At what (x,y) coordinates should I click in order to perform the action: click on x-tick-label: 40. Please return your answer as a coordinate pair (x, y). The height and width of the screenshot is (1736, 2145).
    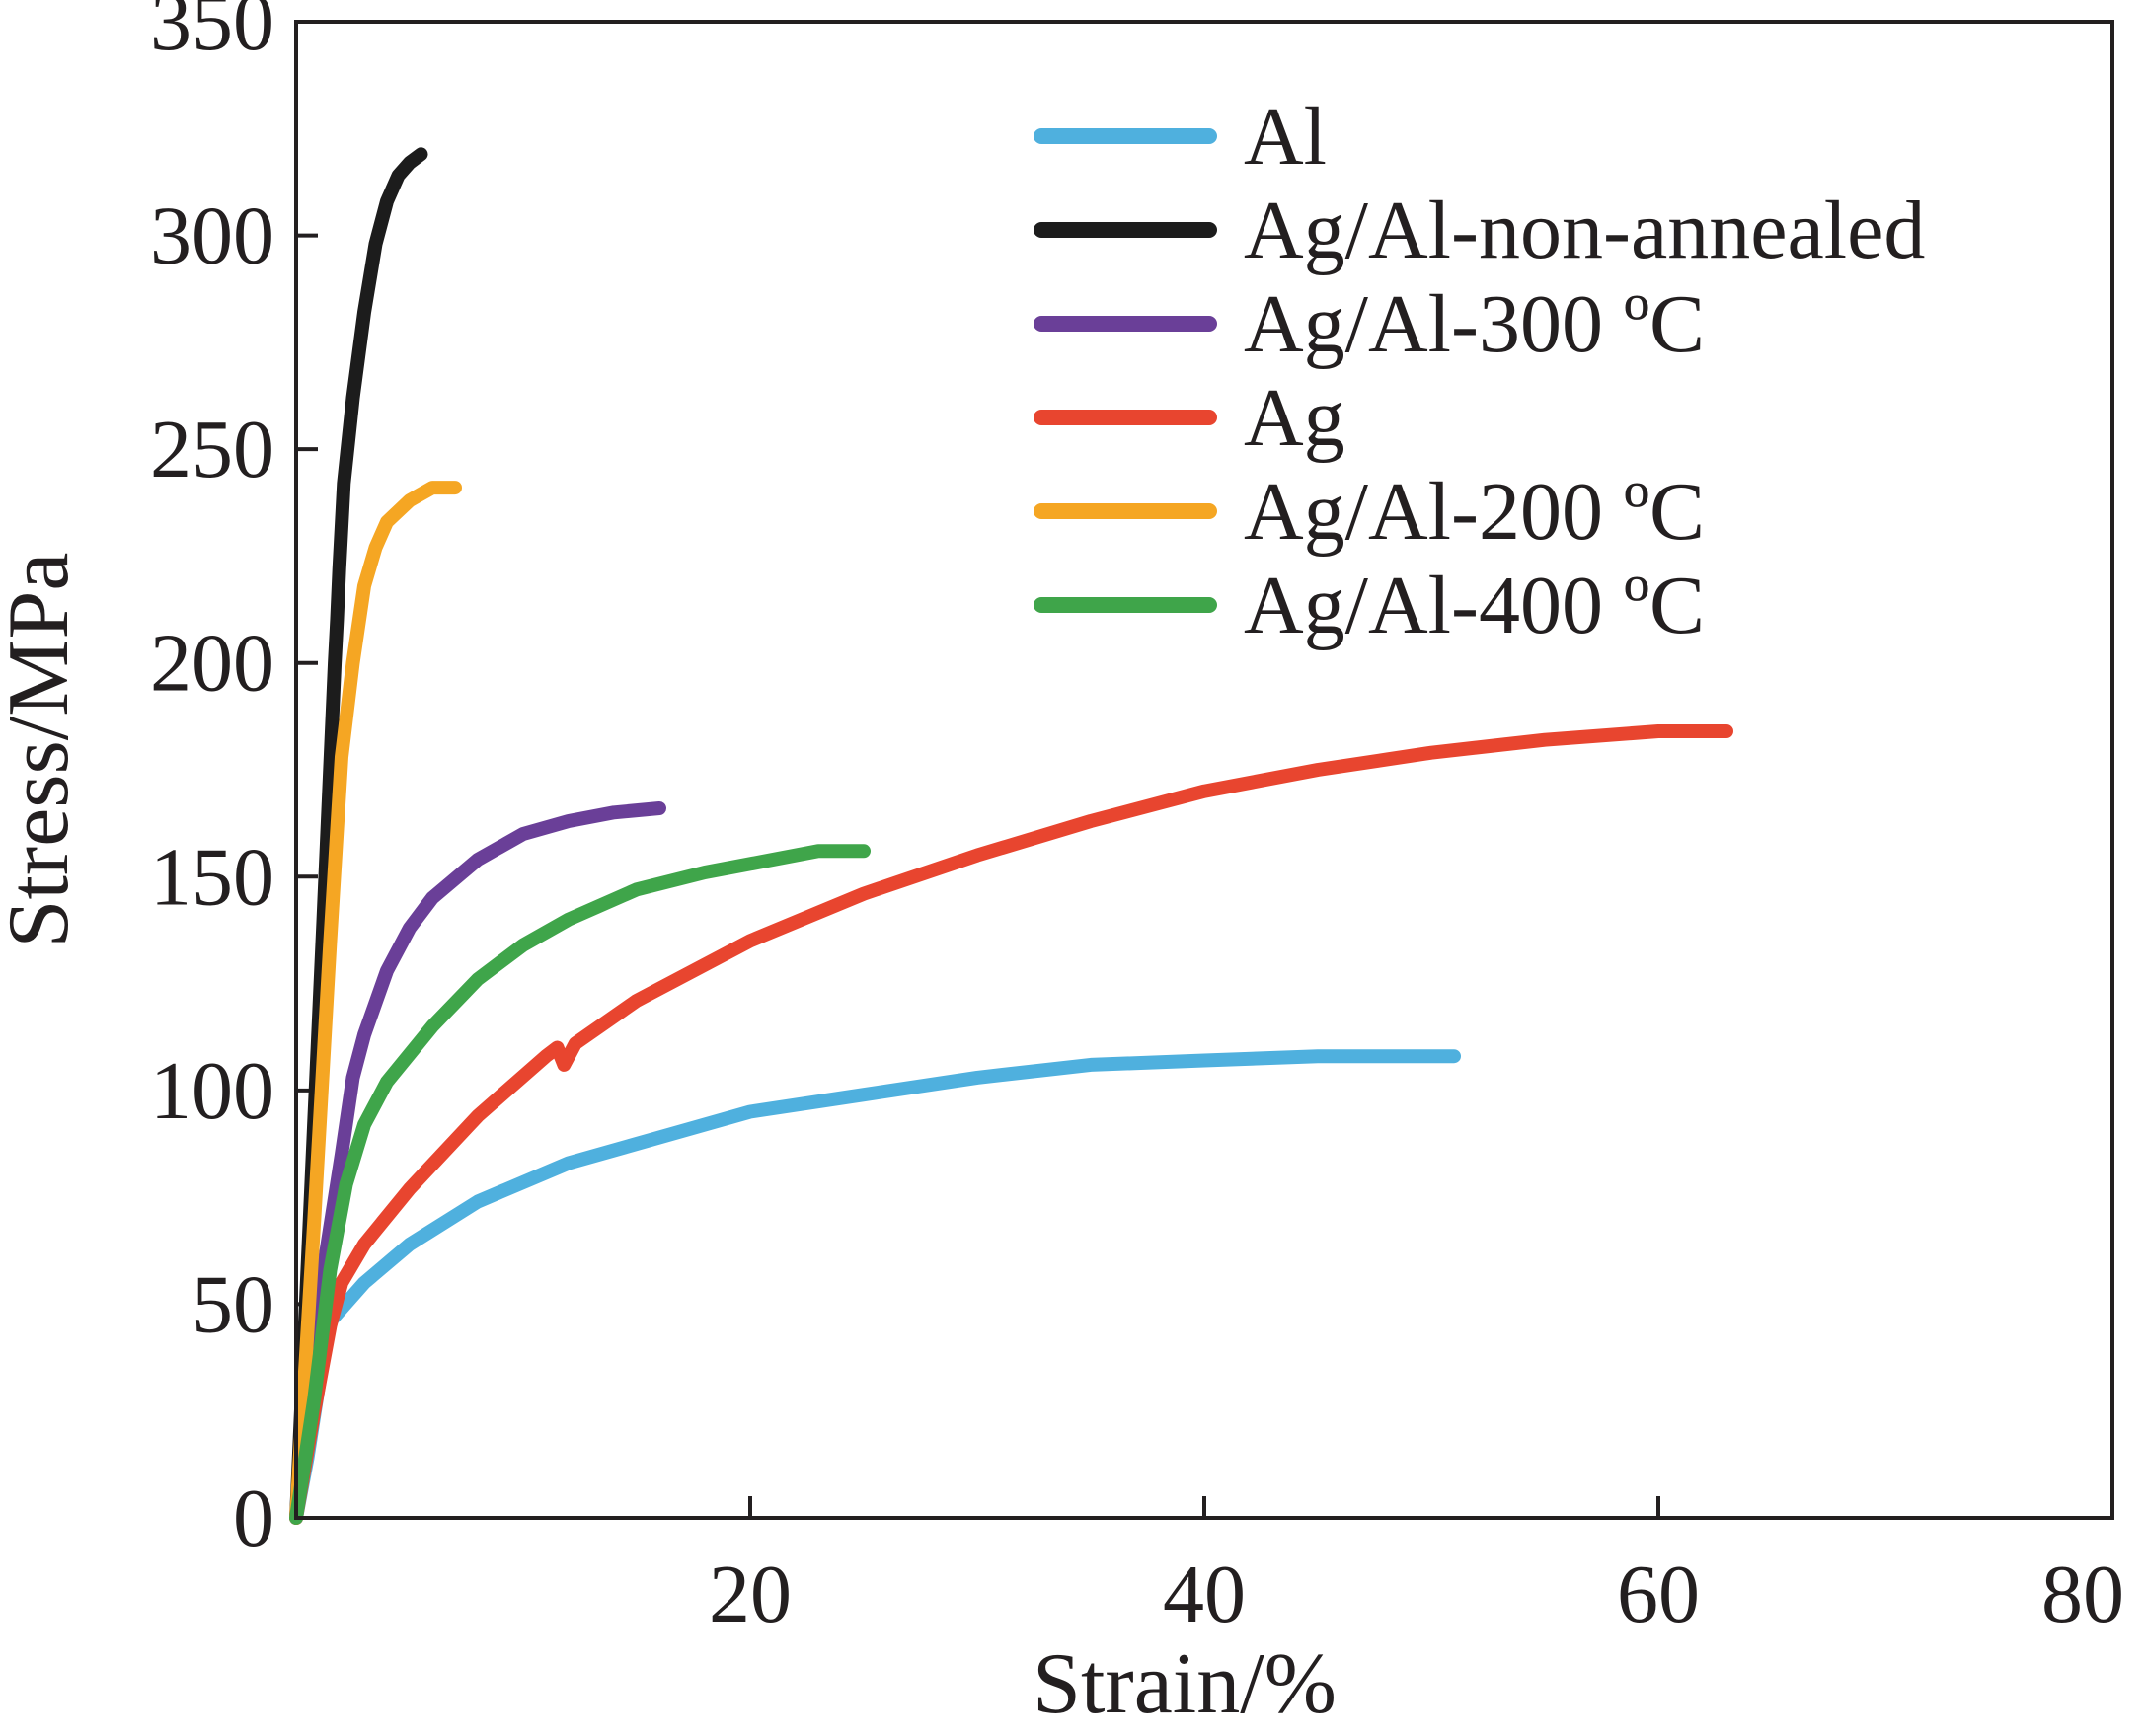
    Looking at the image, I should click on (1204, 1594).